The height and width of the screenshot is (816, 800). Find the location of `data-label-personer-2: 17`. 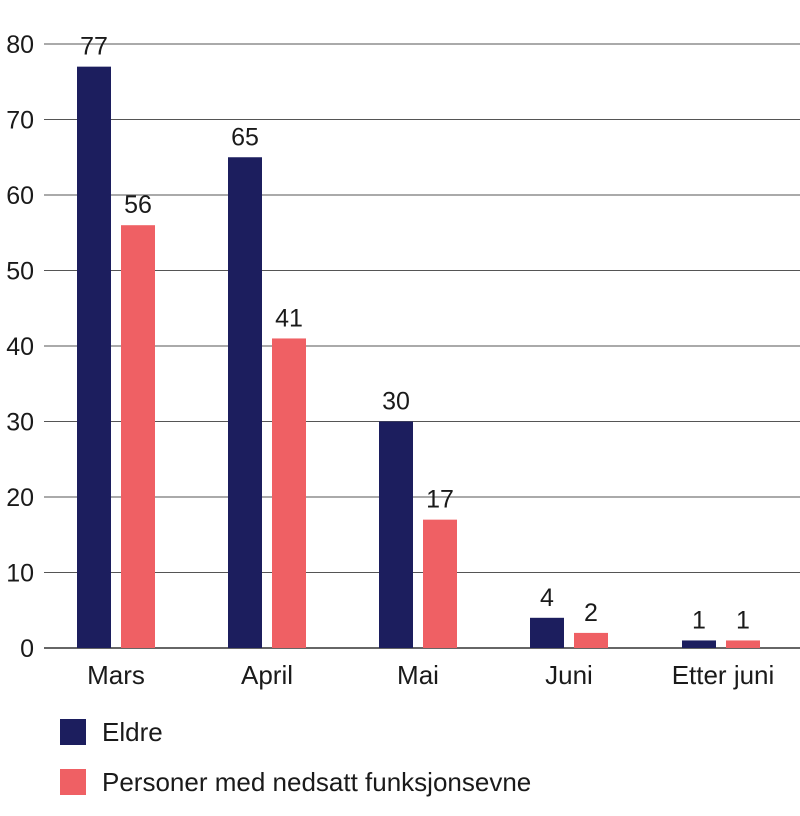

data-label-personer-2: 17 is located at coordinates (440, 500).